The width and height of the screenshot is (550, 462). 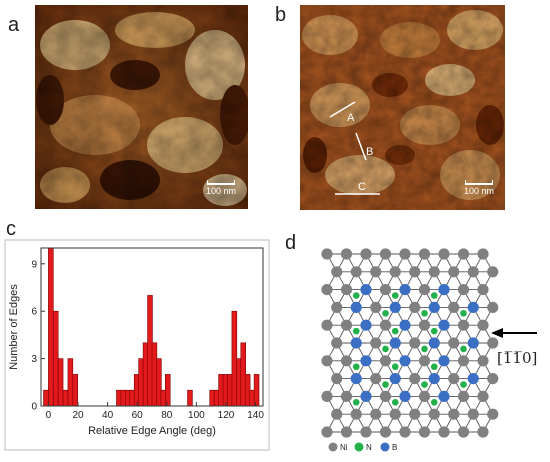 What do you see at coordinates (255, 415) in the screenshot?
I see `x-tick-label: 140` at bounding box center [255, 415].